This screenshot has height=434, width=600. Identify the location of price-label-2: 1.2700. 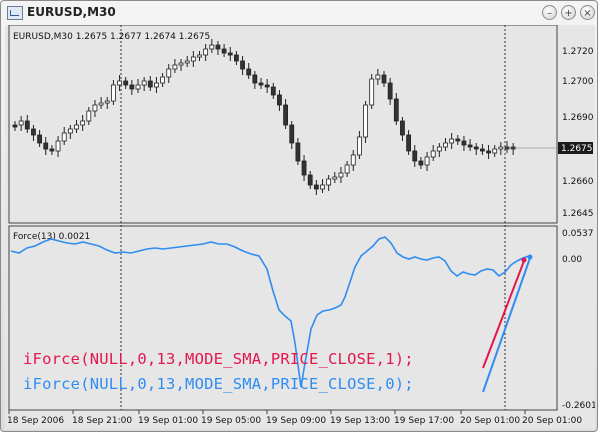
(578, 82).